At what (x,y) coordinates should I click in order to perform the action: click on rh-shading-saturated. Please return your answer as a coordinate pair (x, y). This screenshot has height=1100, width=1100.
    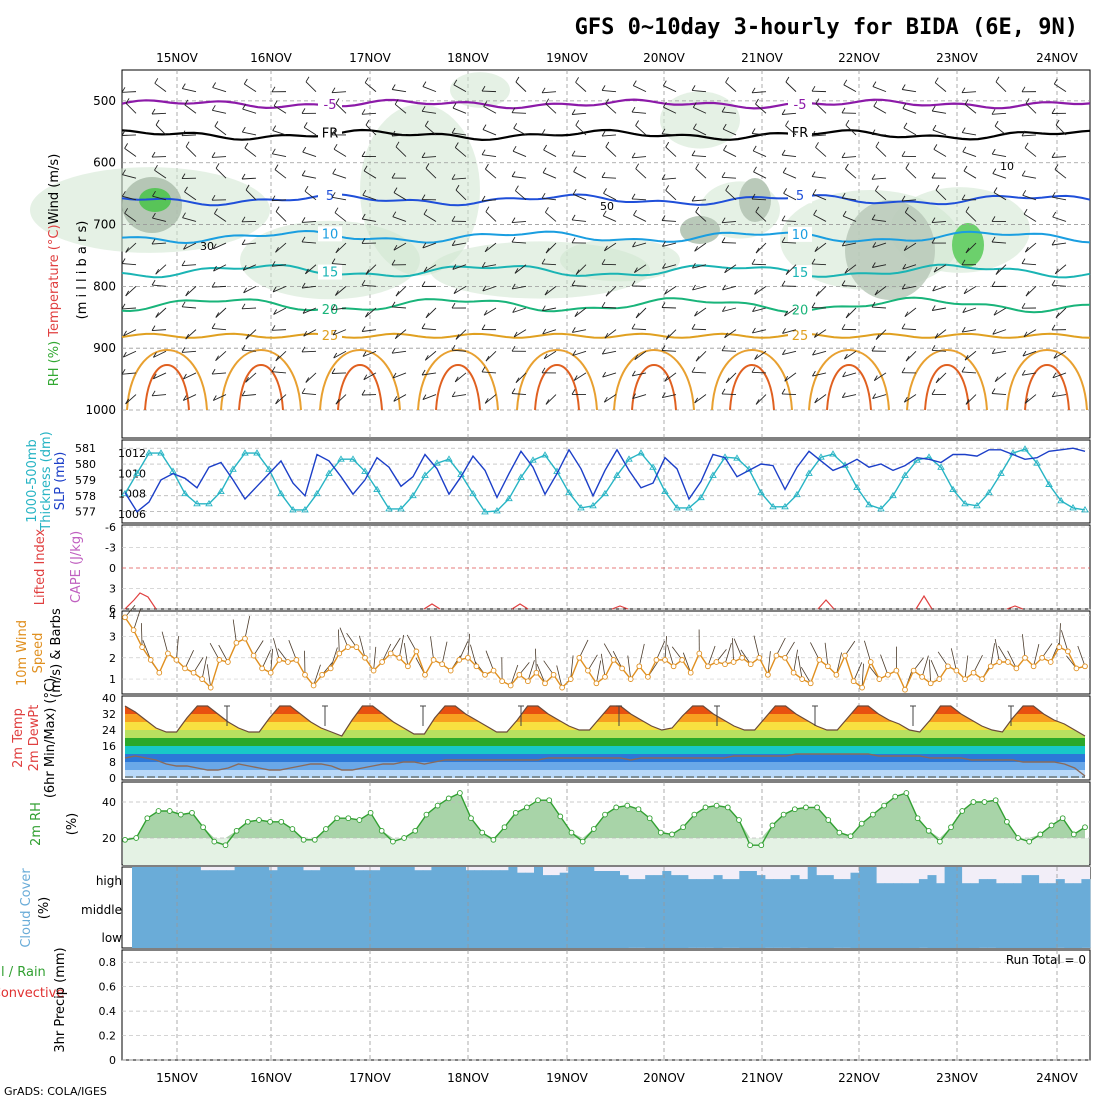
    Looking at the image, I should click on (968, 245).